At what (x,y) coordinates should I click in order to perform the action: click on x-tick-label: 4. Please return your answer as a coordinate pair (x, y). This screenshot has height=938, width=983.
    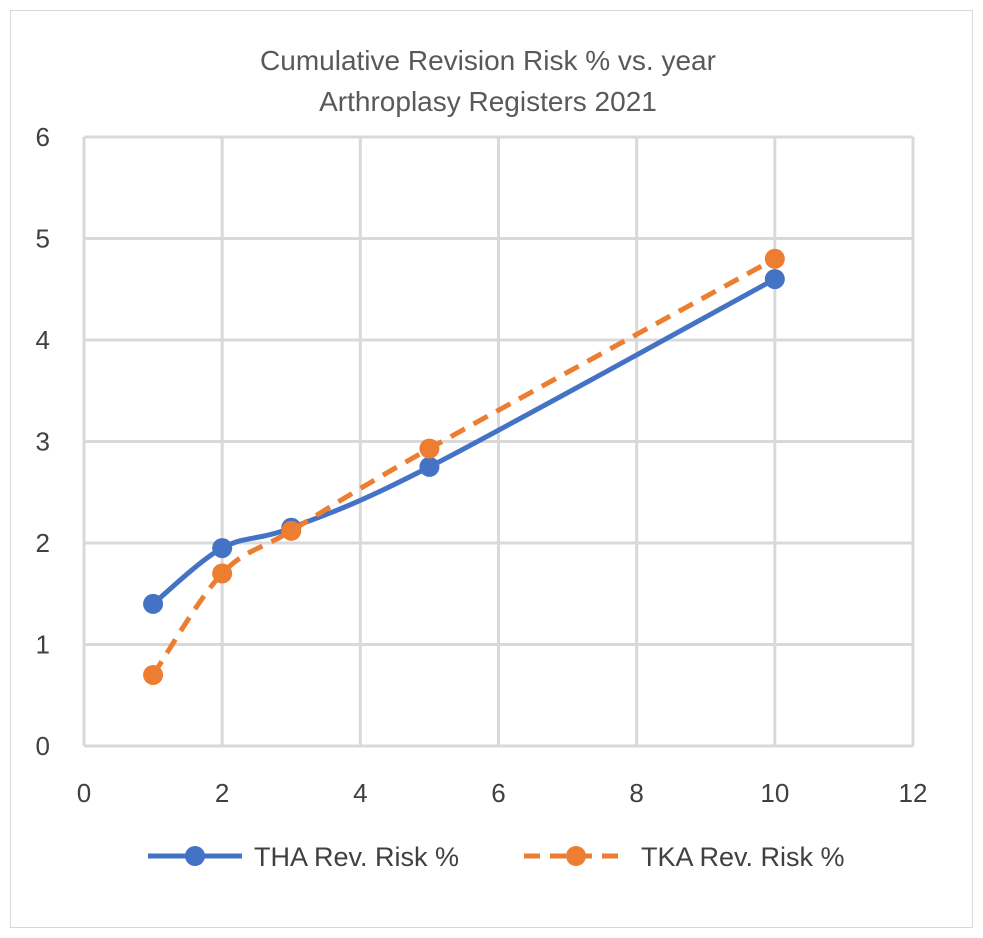
    Looking at the image, I should click on (360, 793).